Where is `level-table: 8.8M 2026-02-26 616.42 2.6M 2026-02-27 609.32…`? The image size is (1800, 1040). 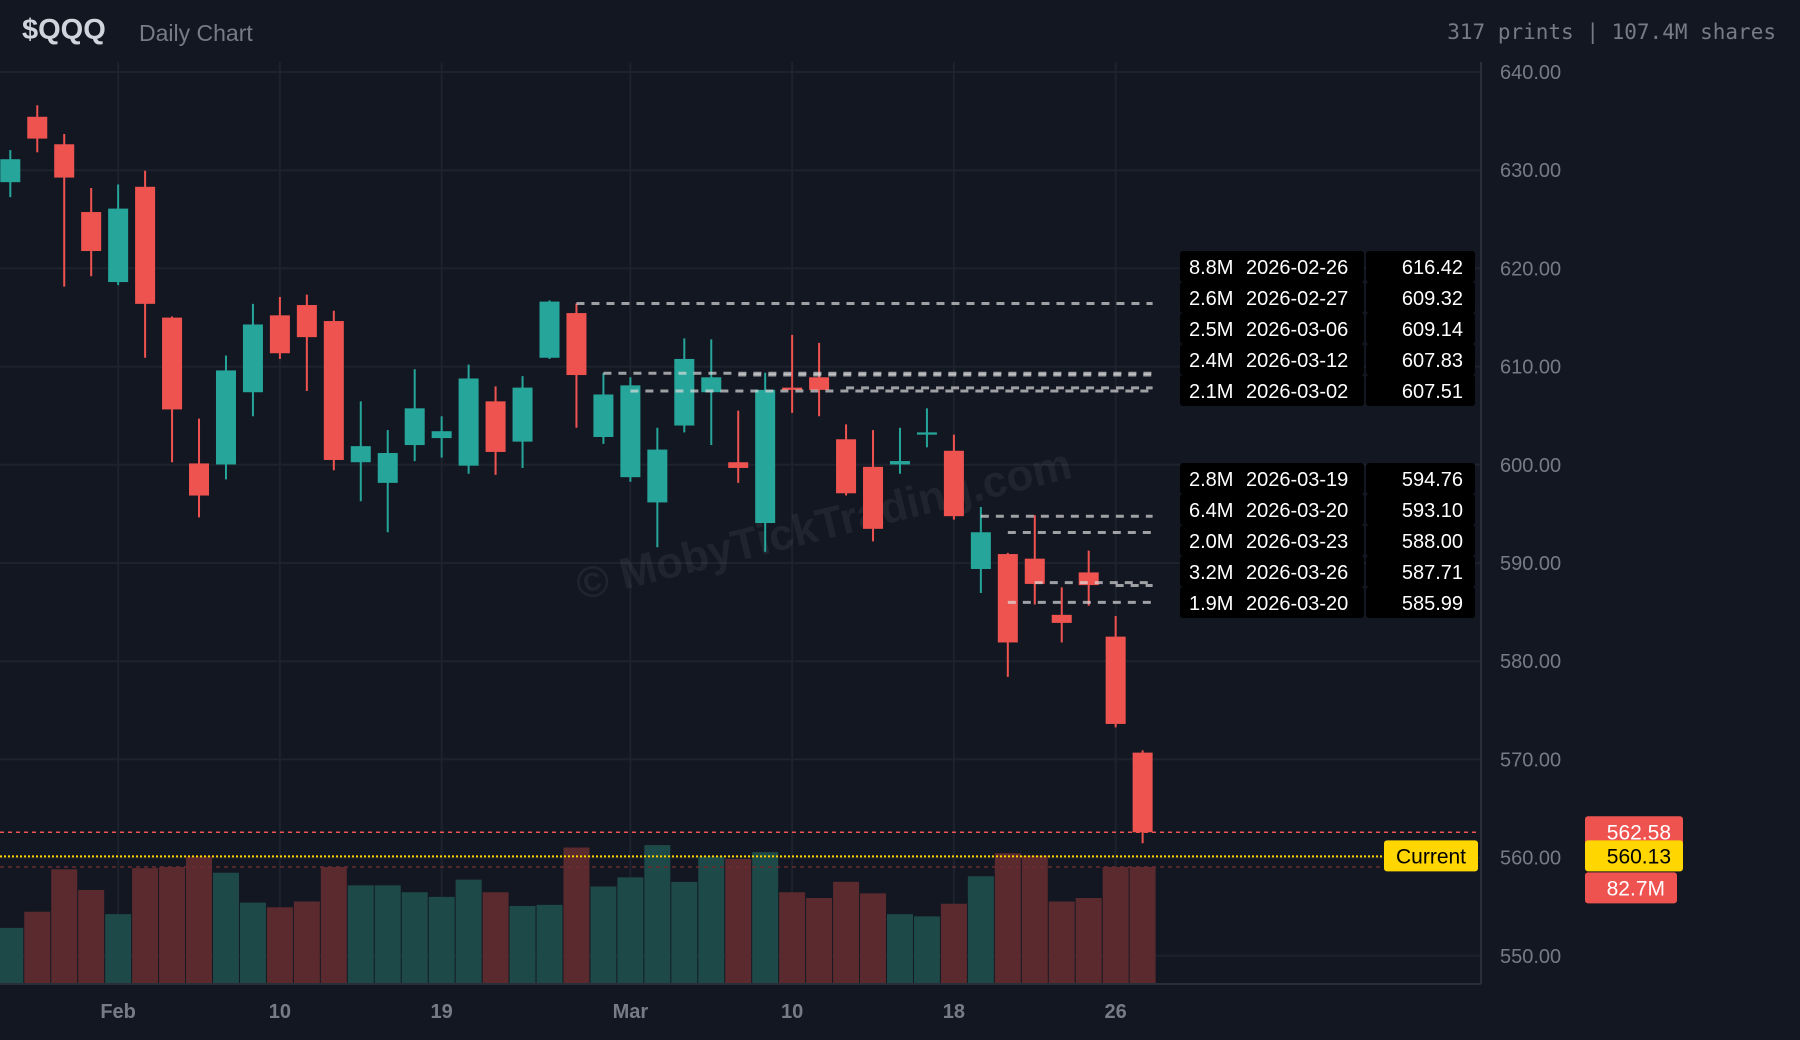
level-table: 8.8M 2026-02-26 616.42 2.6M 2026-02-27 609.32… is located at coordinates (1327, 328).